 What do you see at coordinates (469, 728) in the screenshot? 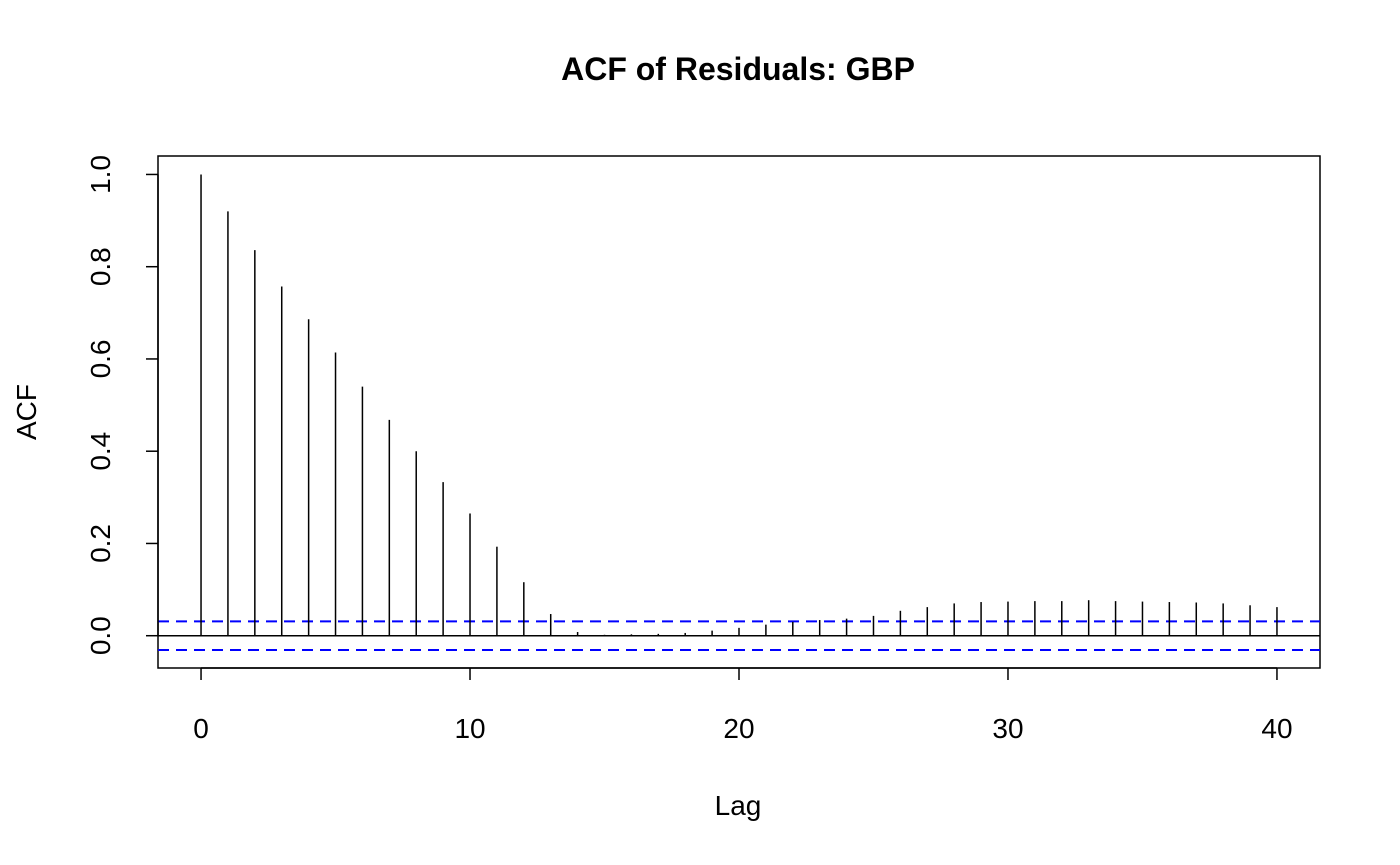
I see `x-tick-label: 10` at bounding box center [469, 728].